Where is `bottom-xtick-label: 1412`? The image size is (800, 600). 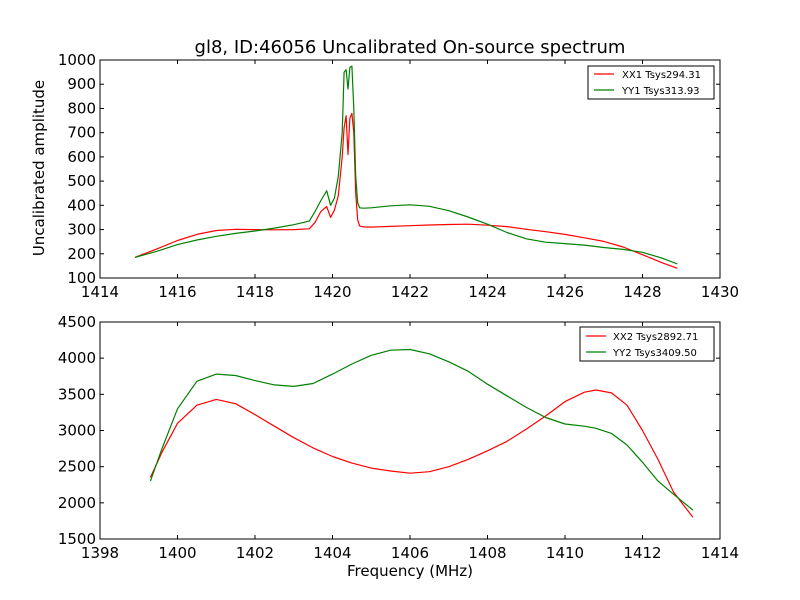
bottom-xtick-label: 1412 is located at coordinates (642, 553).